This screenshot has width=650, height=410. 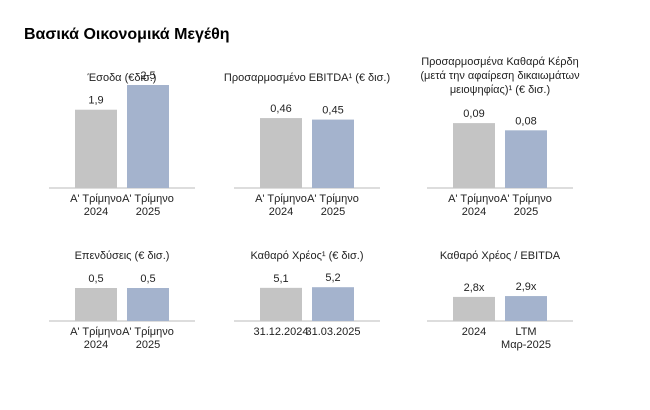 I want to click on data-label: 0,46, so click(x=280, y=109).